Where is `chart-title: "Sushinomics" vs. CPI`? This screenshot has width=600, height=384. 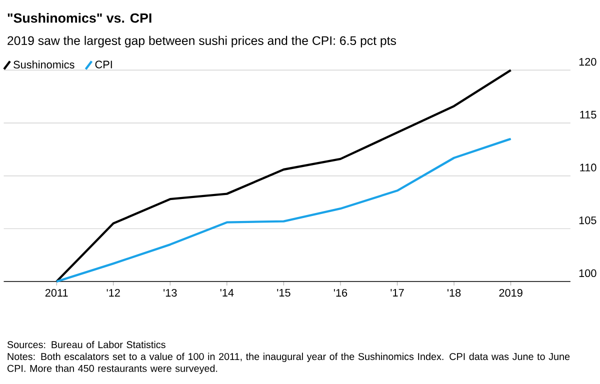
chart-title: "Sushinomics" vs. CPI is located at coordinates (80, 17).